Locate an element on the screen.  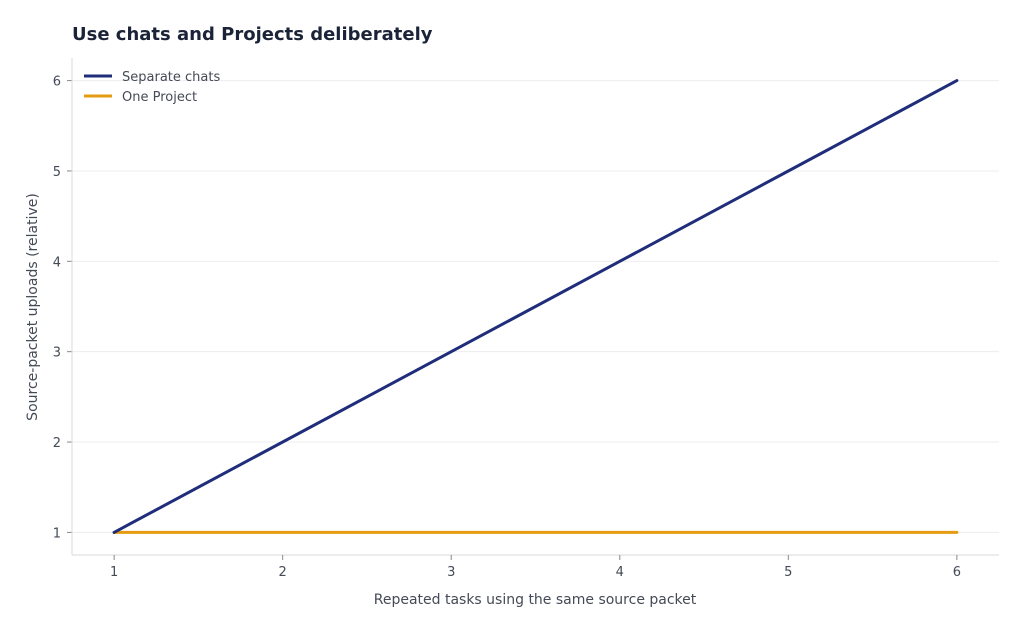
x-tick-label: 1 is located at coordinates (114, 572).